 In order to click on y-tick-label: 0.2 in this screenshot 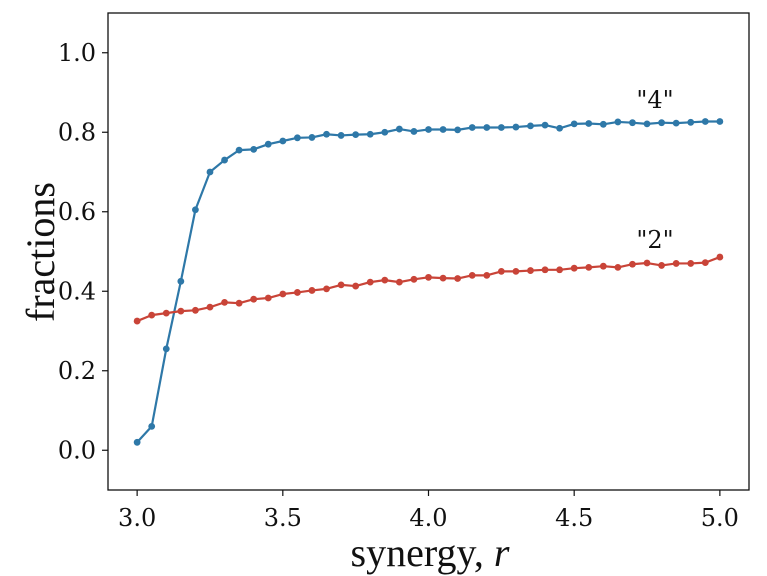, I will do `click(77, 371)`.